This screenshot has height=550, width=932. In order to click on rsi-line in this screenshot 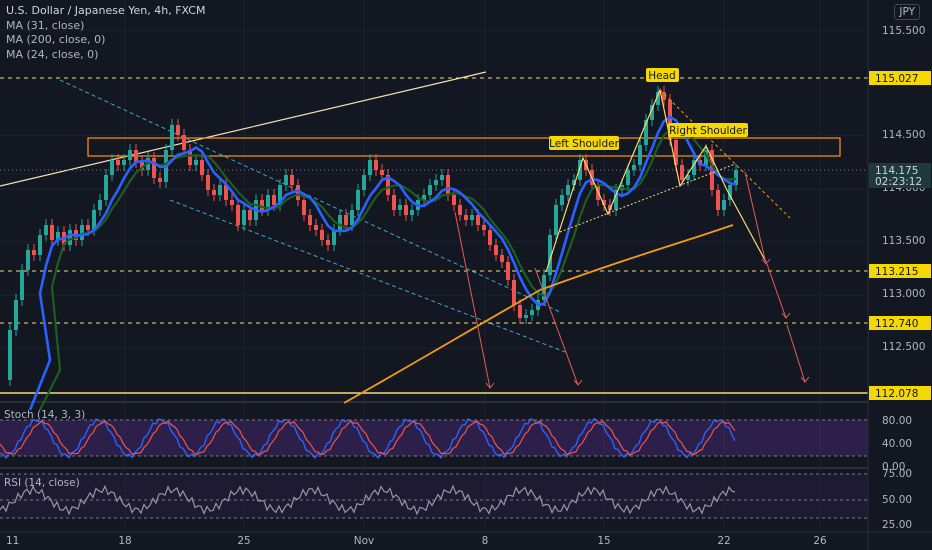, I will do `click(368, 500)`.